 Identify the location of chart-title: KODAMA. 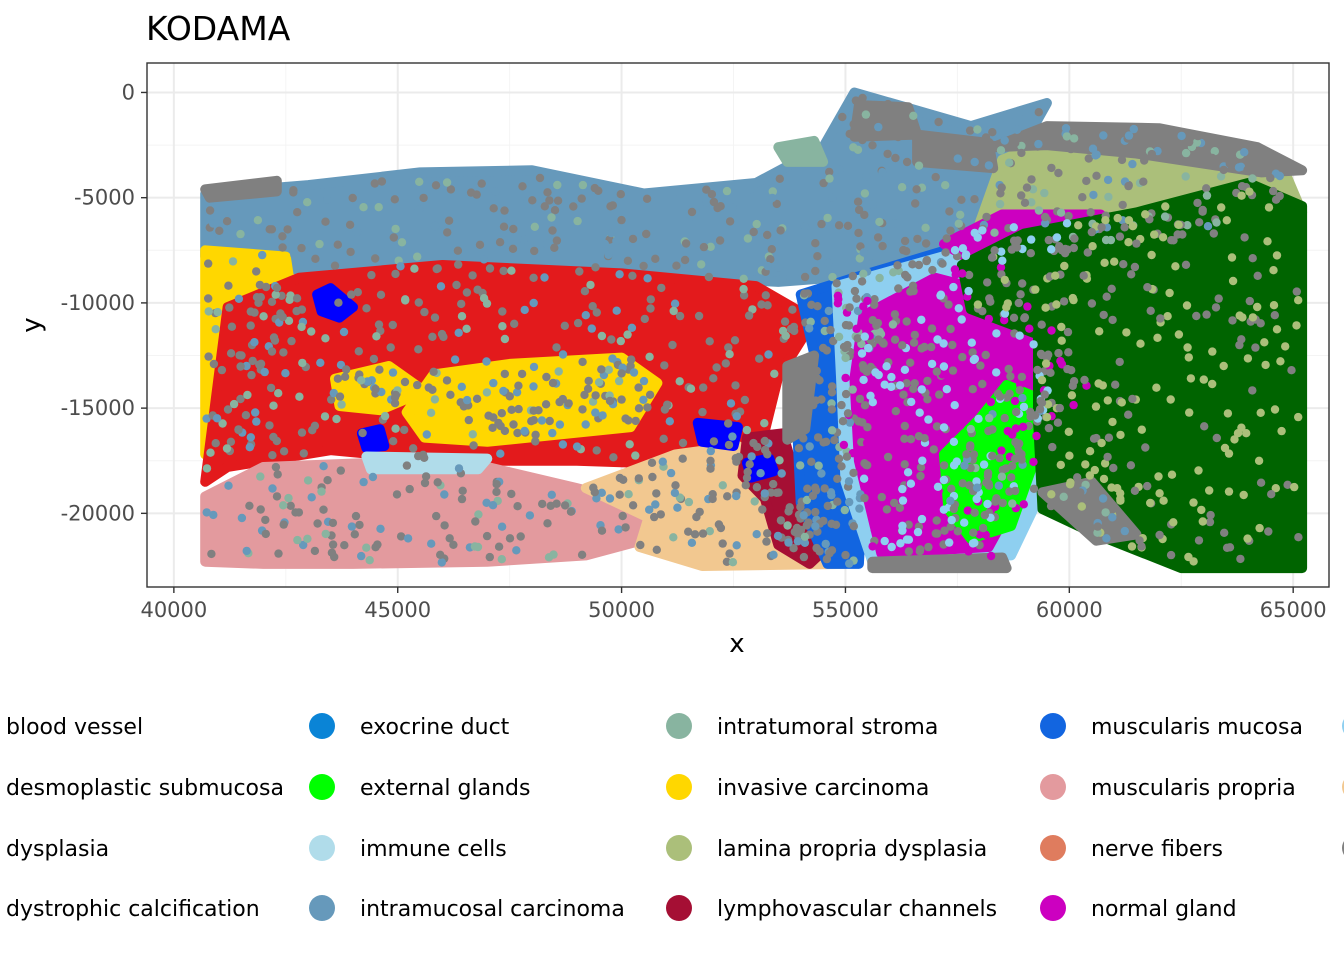
(218, 28).